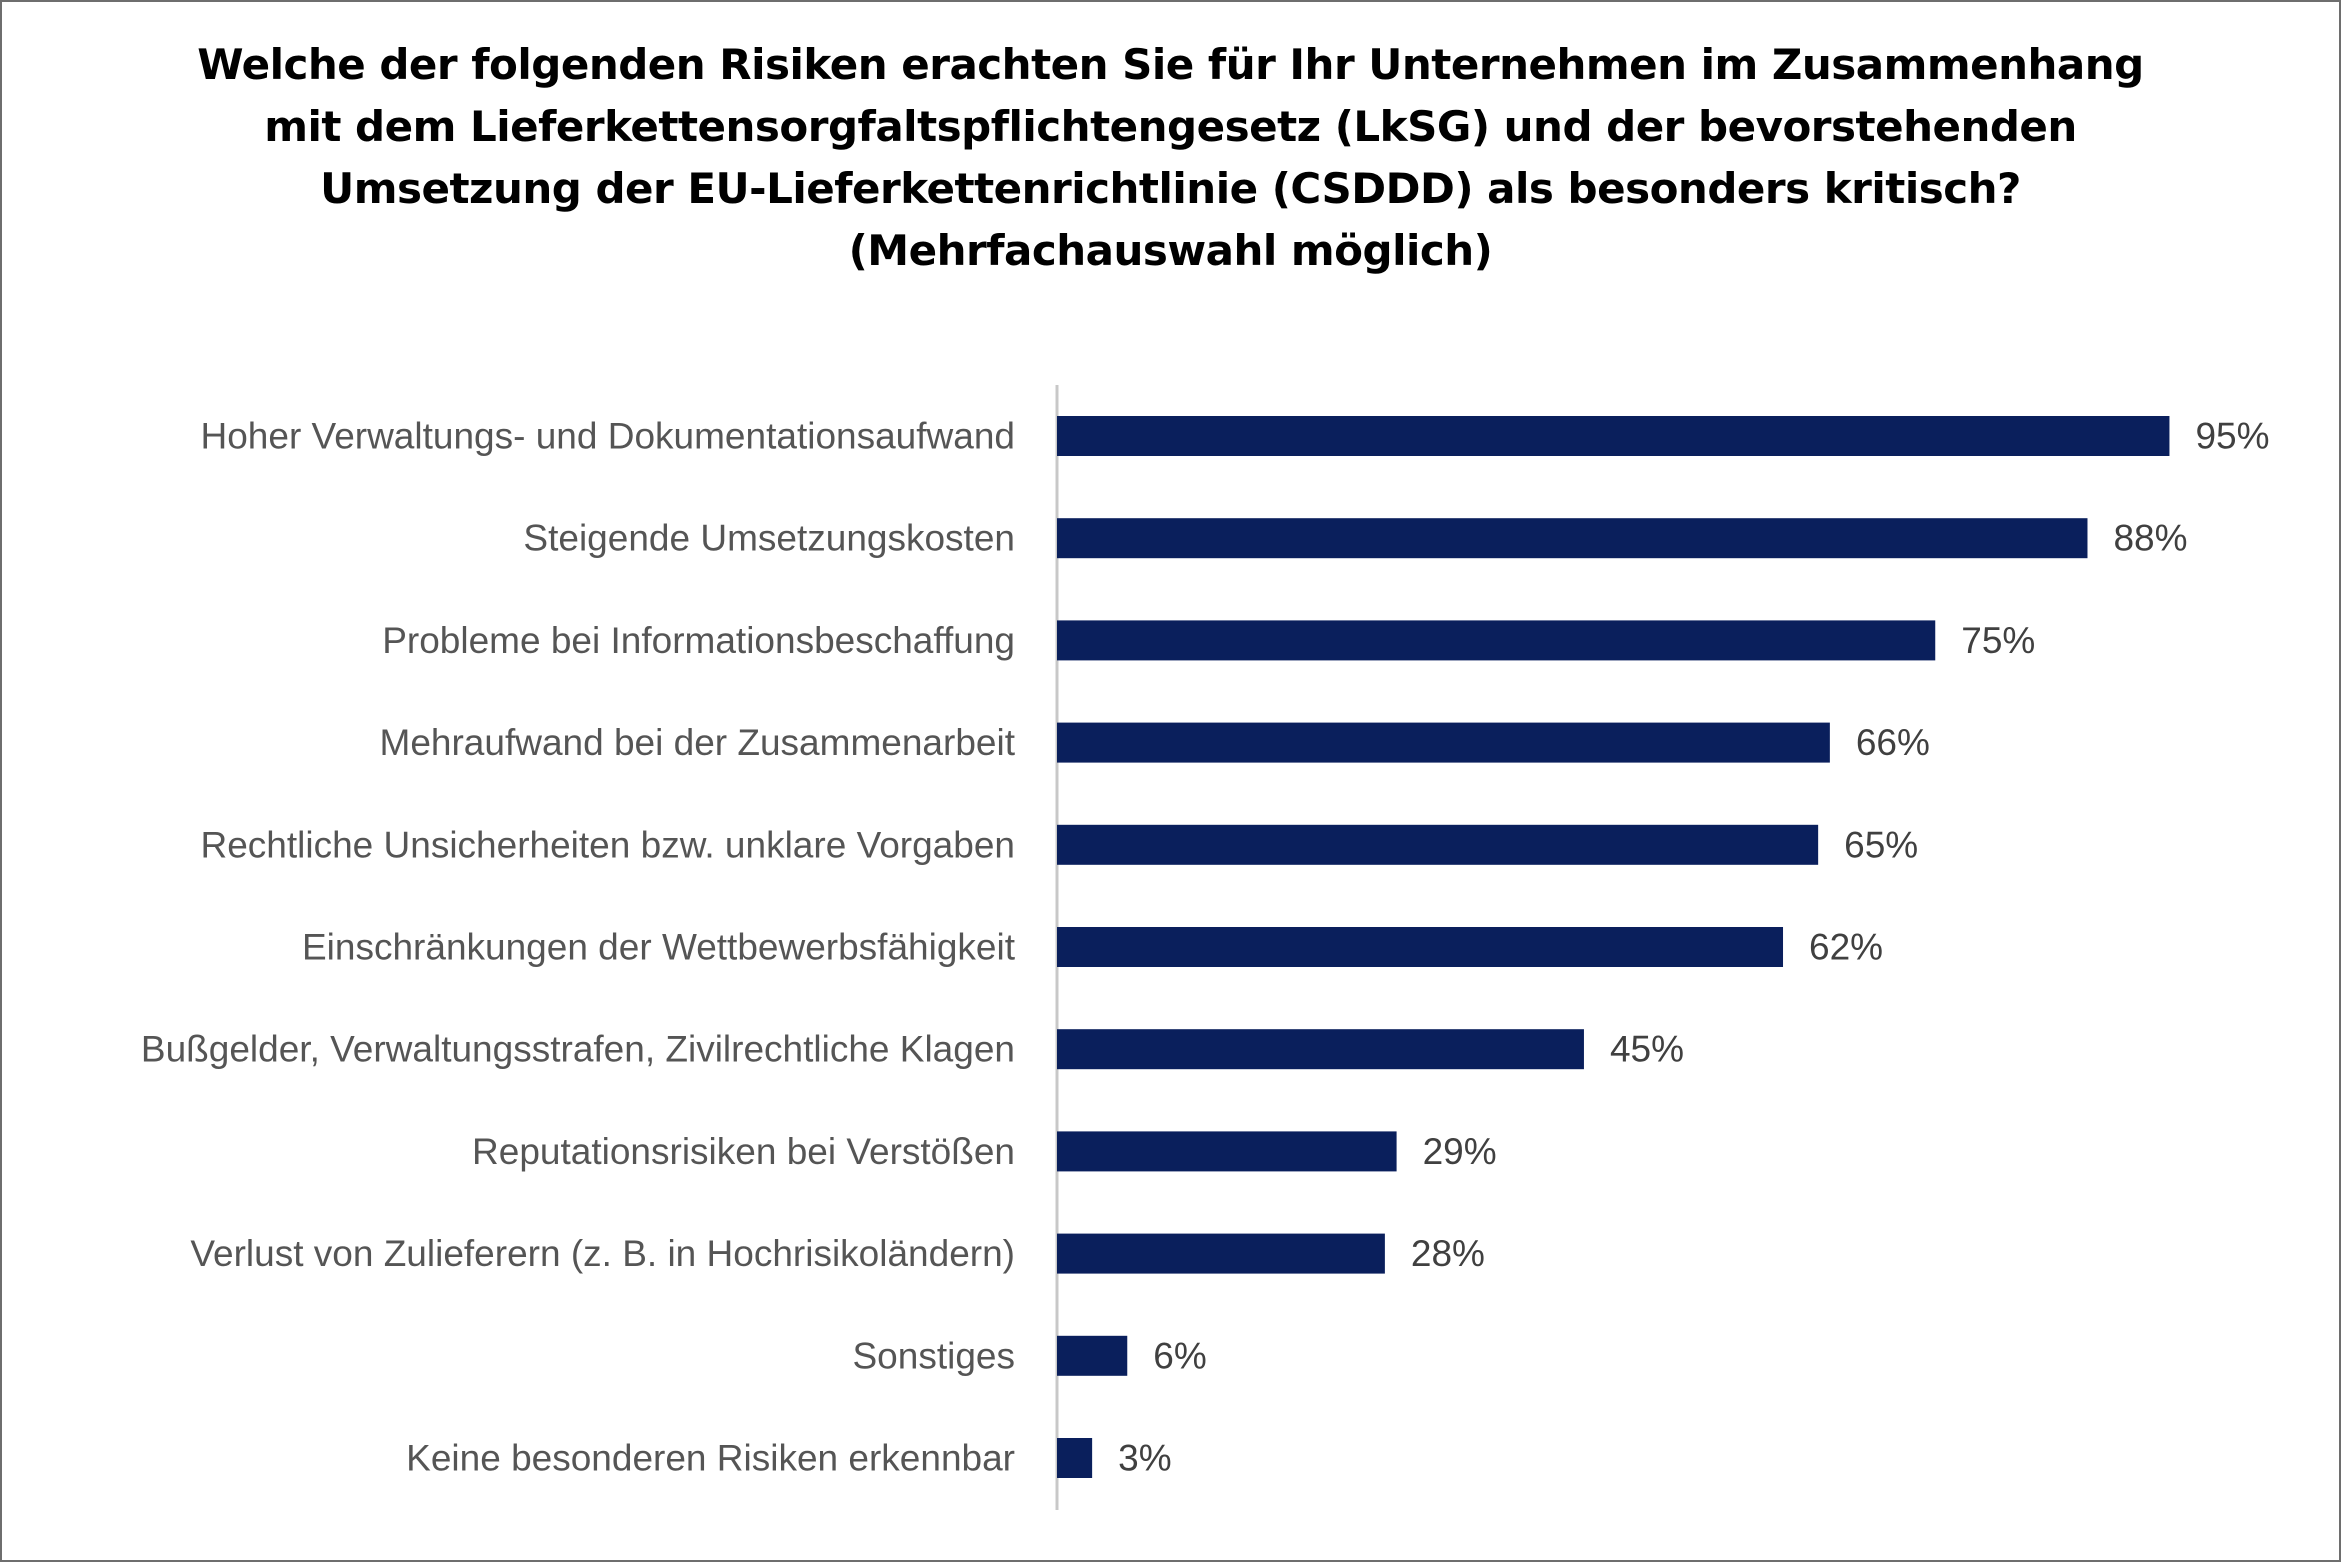 The image size is (2341, 1562). Describe the element at coordinates (1170, 250) in the screenshot. I see `chart-title-line-4: (Mehrfachauswahl möglich)` at that location.